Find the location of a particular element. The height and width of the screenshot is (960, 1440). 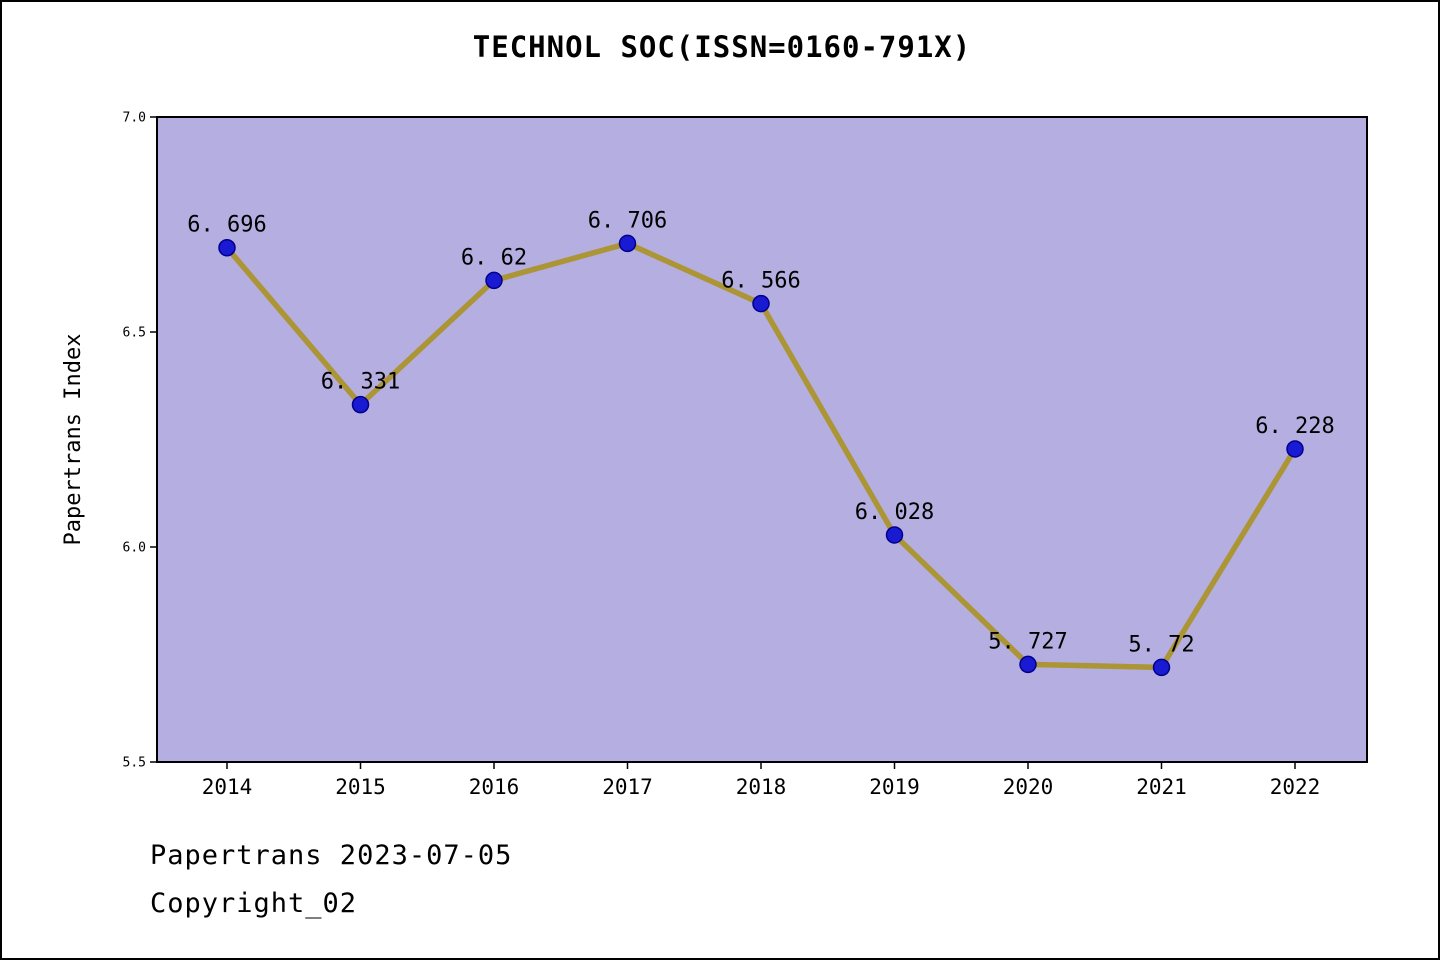

svg-text: 2020 is located at coordinates (1028, 787).